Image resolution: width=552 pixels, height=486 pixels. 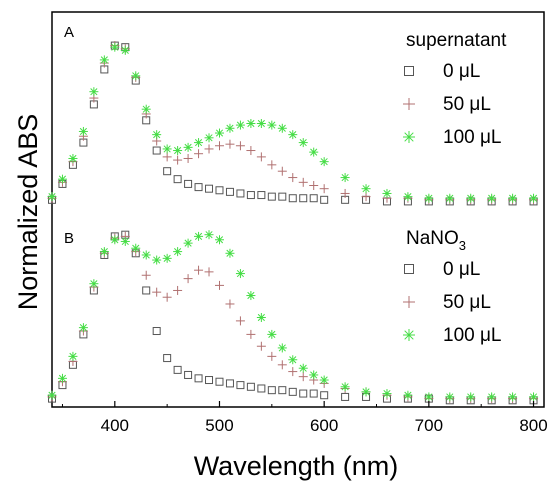 I want to click on x-axis-ticks: 400 500 600 700 800, so click(x=304, y=418).